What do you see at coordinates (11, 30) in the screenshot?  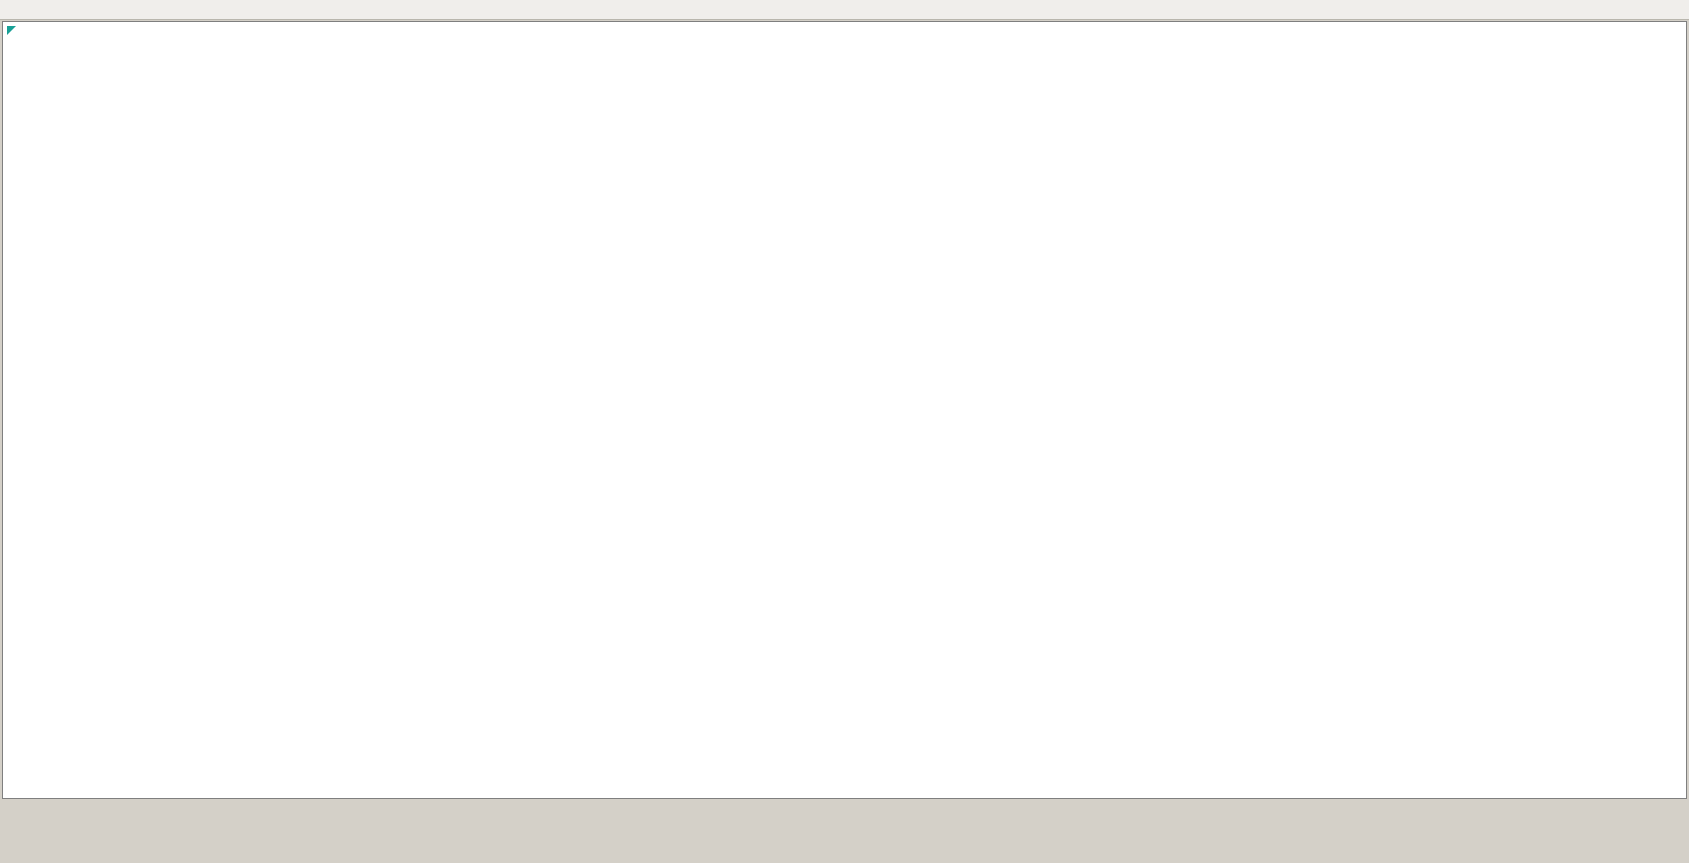 I see `chart-corner-icon` at bounding box center [11, 30].